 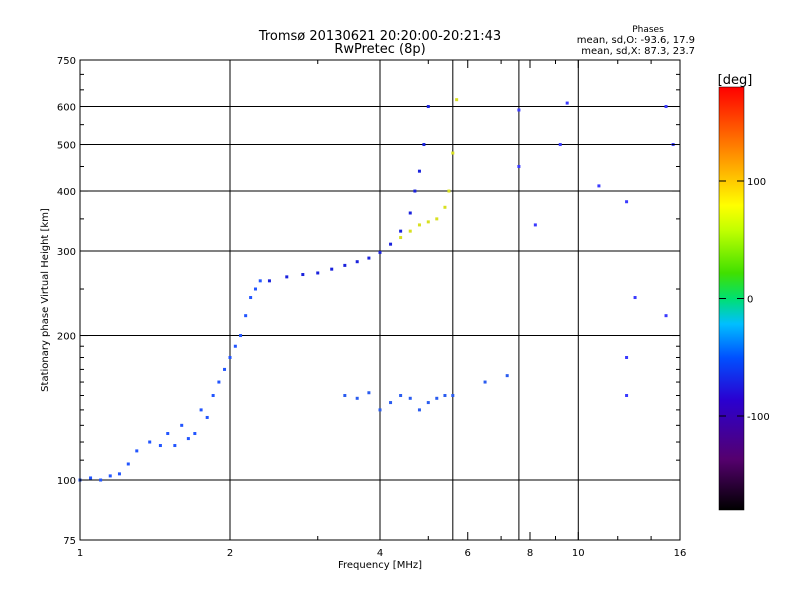 I want to click on x-tick-label: 6, so click(x=468, y=553).